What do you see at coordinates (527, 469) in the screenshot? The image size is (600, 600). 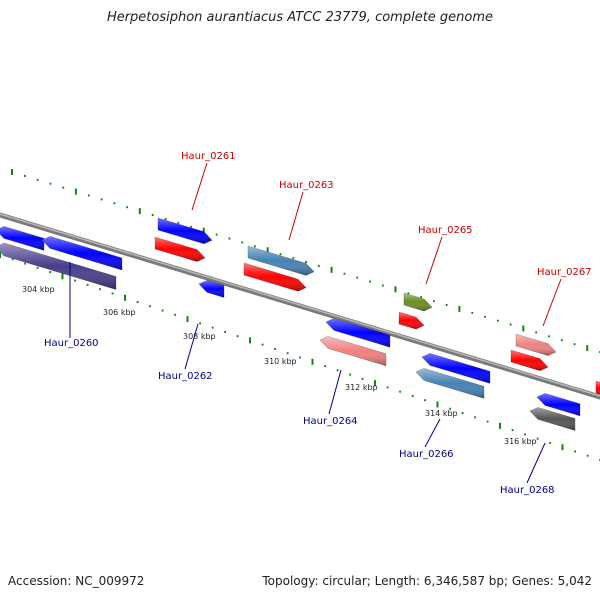 I see `gene-label-haur-0268: Haur_0268` at bounding box center [527, 469].